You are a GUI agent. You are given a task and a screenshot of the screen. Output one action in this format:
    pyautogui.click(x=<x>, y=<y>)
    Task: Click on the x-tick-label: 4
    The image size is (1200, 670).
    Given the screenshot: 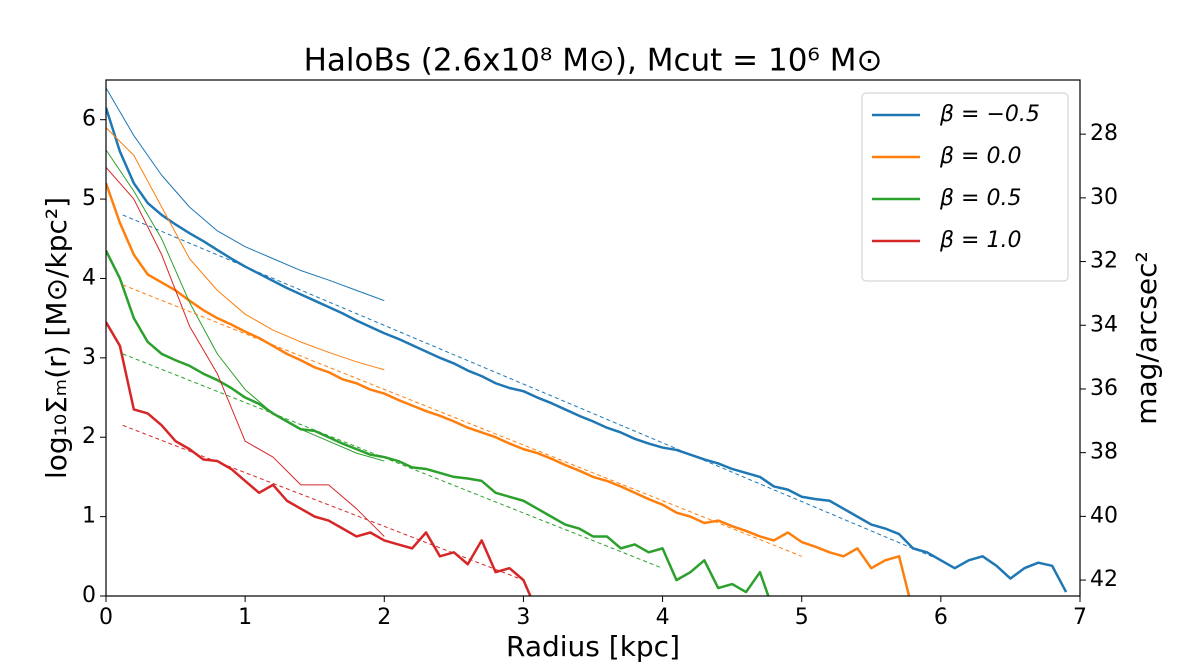 What is the action you would take?
    pyautogui.click(x=663, y=617)
    